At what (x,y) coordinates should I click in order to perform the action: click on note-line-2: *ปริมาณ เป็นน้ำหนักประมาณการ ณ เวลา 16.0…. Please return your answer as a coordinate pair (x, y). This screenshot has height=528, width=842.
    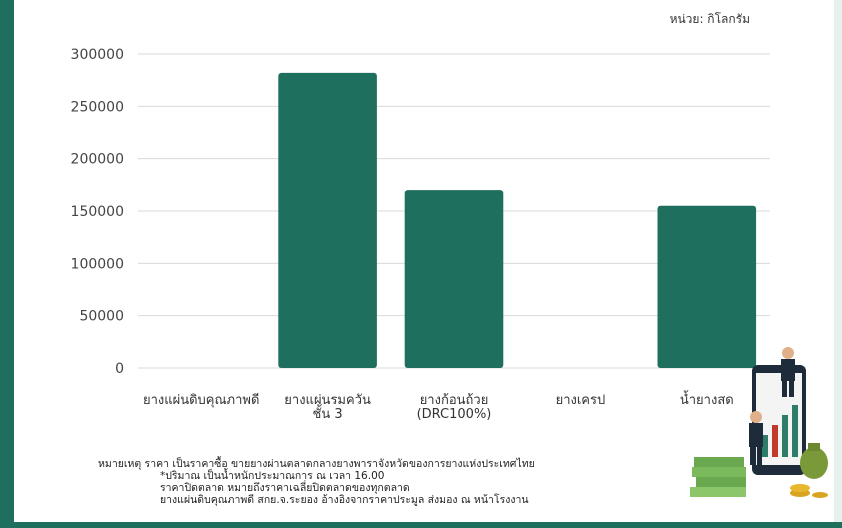
    Looking at the image, I should click on (272, 476).